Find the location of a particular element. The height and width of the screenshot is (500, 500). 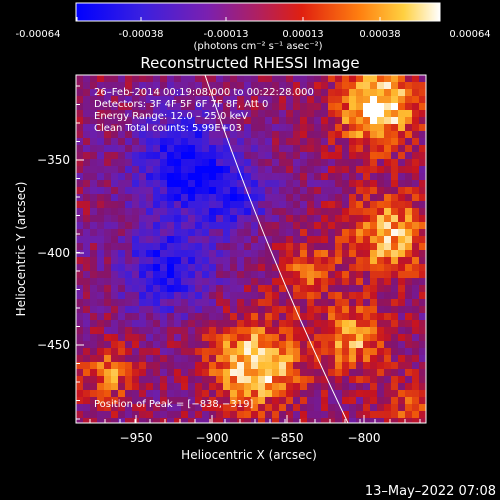

y-axis-label: Heliocentric Y (arcsec) is located at coordinates (21, 249).